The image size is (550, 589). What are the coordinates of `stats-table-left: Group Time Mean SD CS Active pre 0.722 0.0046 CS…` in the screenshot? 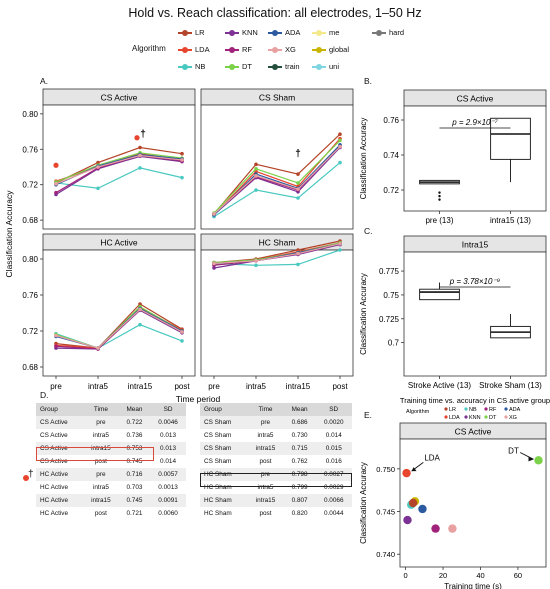 It's located at (111, 461).